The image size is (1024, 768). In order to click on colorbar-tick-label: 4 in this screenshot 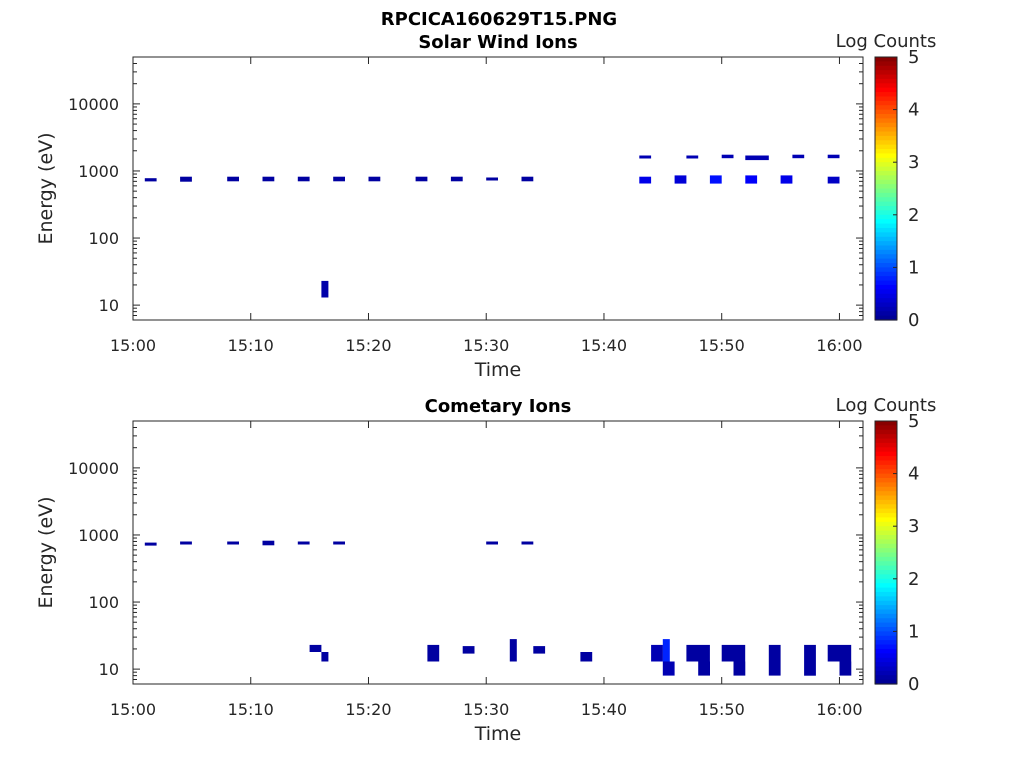, I will do `click(913, 474)`.